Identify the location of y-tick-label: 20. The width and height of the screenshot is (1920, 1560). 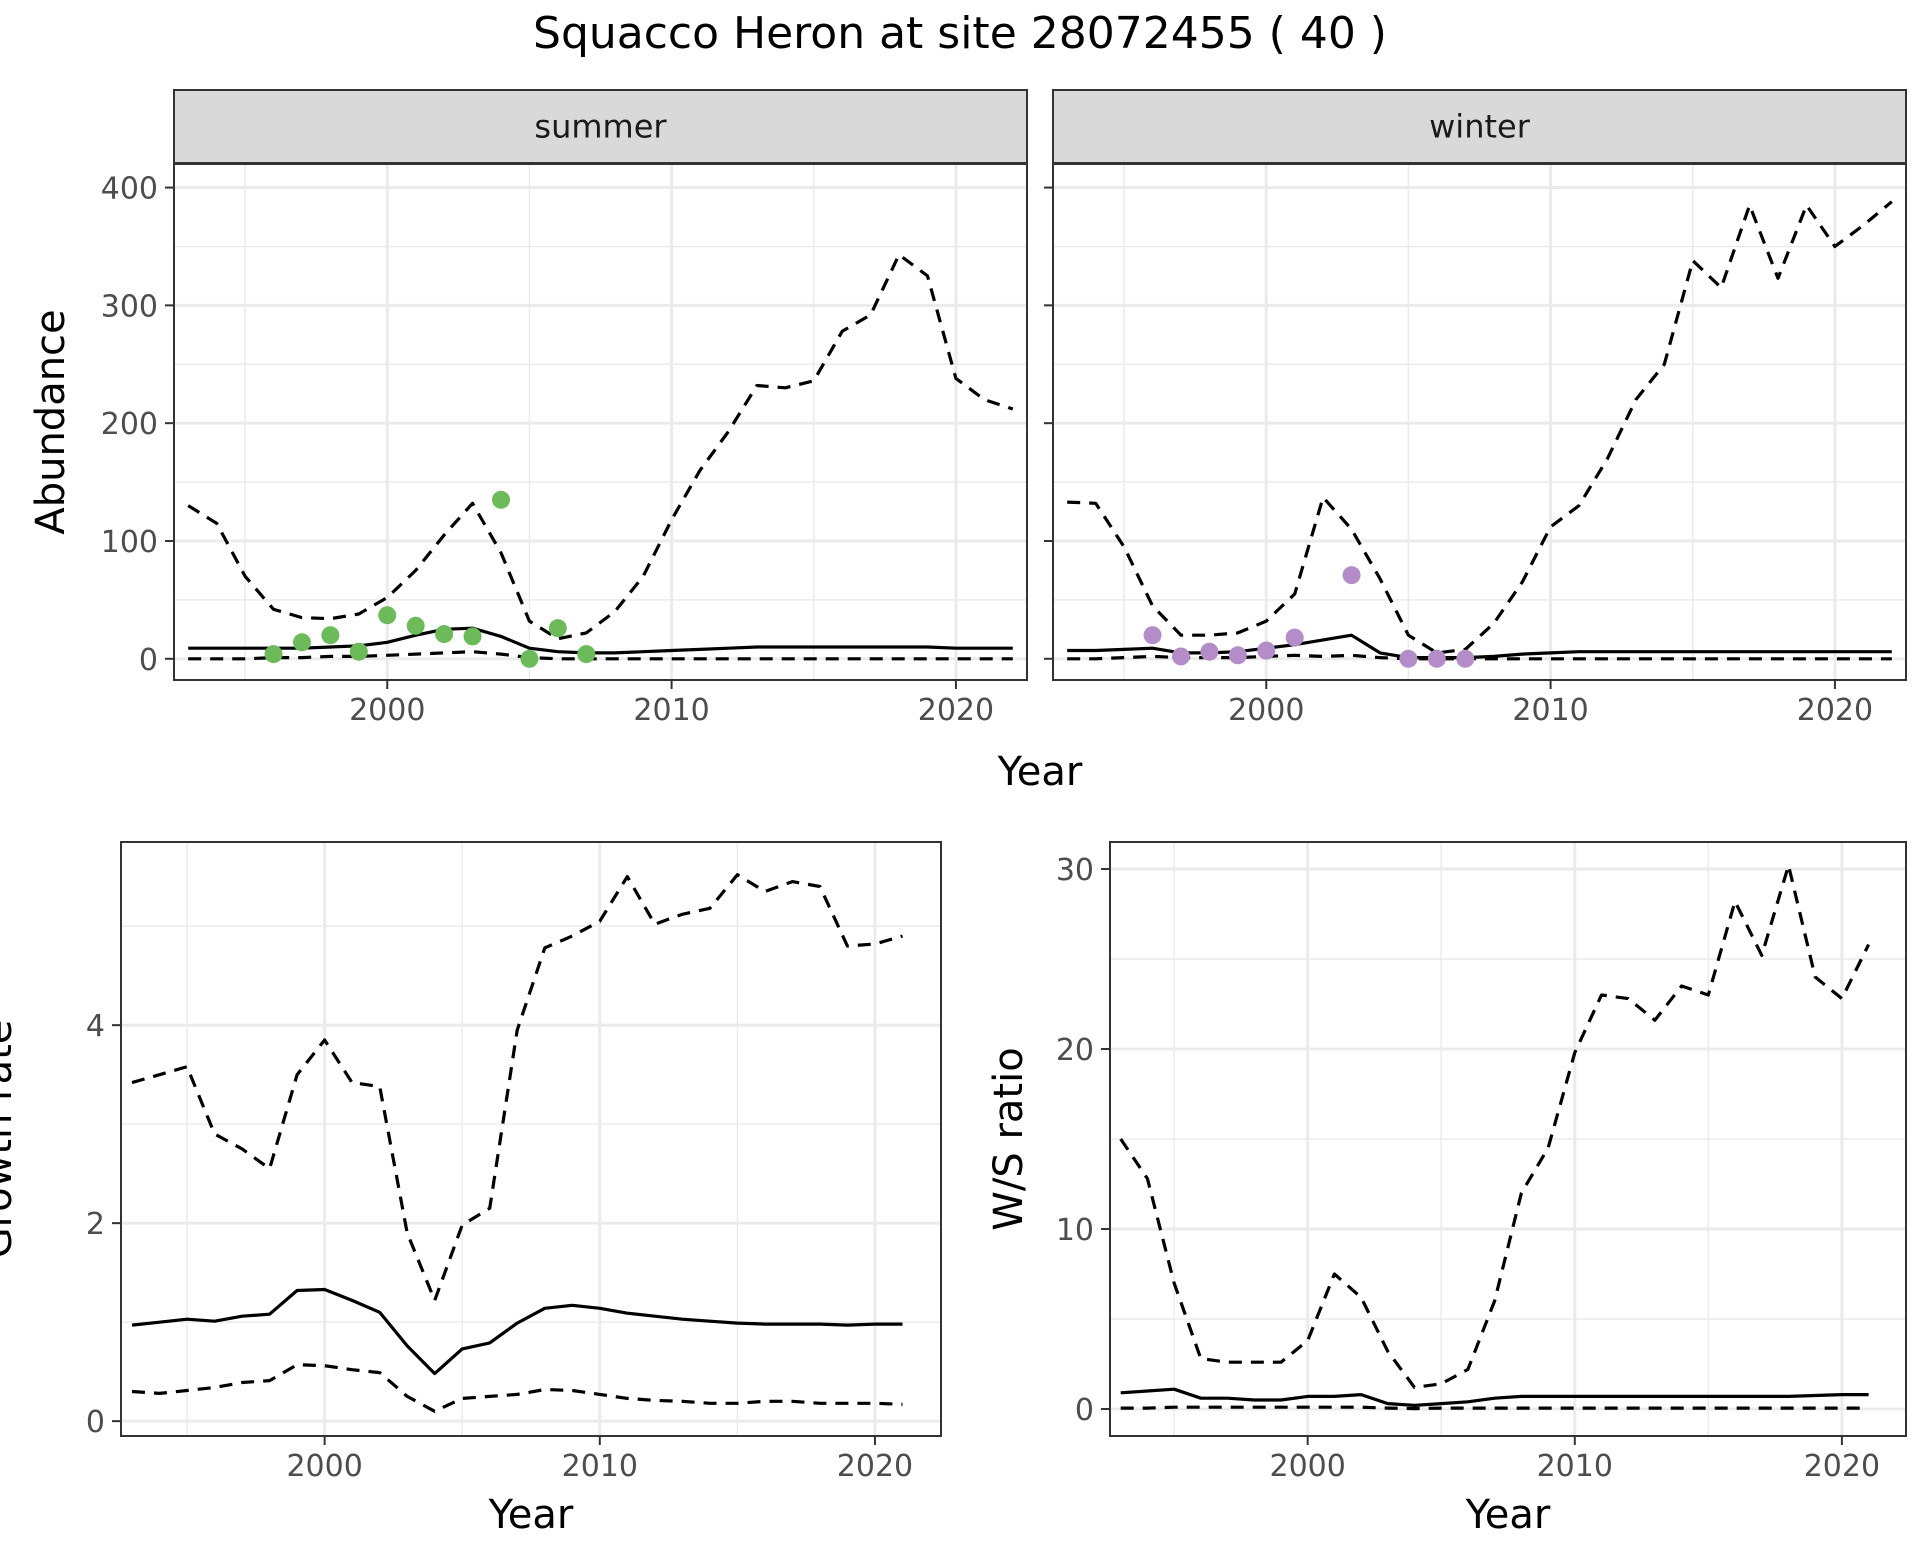
(1075, 1050).